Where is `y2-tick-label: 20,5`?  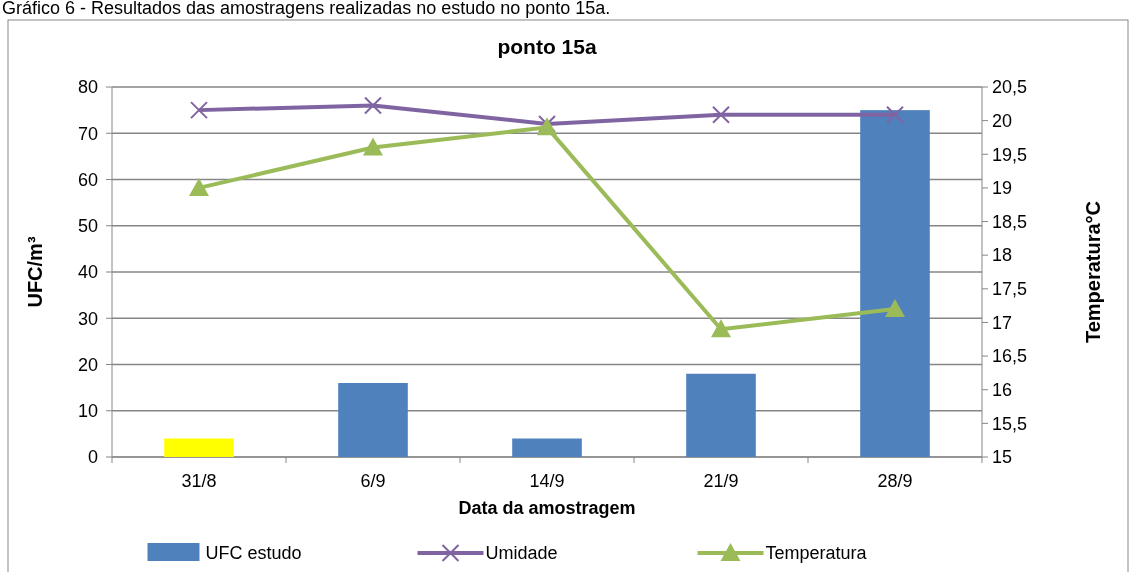 y2-tick-label: 20,5 is located at coordinates (1010, 87).